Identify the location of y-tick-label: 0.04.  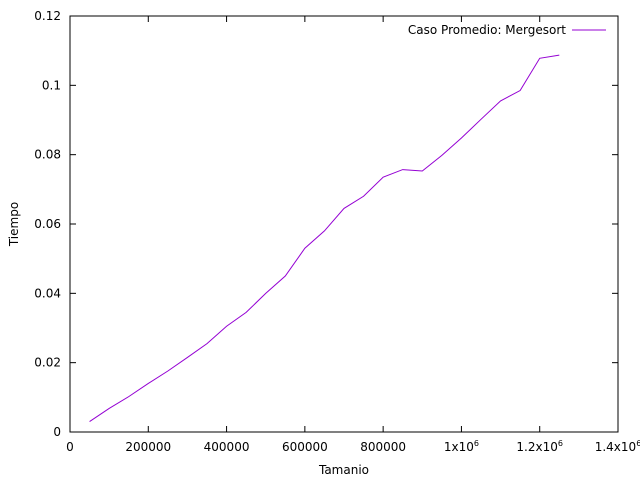
(47, 293).